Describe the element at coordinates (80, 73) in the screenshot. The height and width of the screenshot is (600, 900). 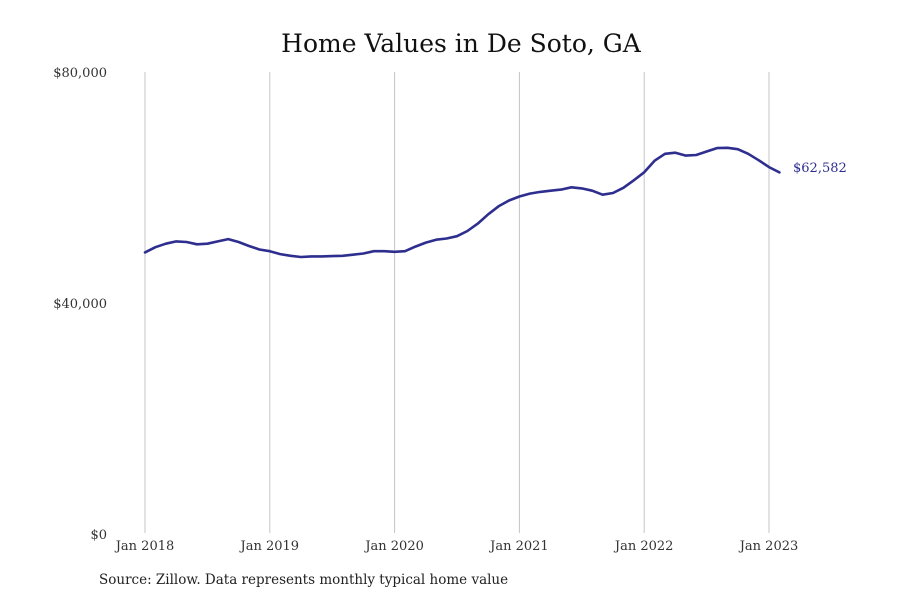
I see `y-tick-label-80000: $80,000` at that location.